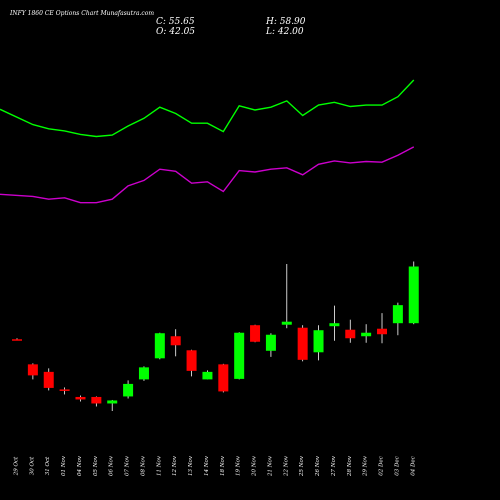 The image size is (500, 500). I want to click on x-tick-label: 18 Nov, so click(223, 465).